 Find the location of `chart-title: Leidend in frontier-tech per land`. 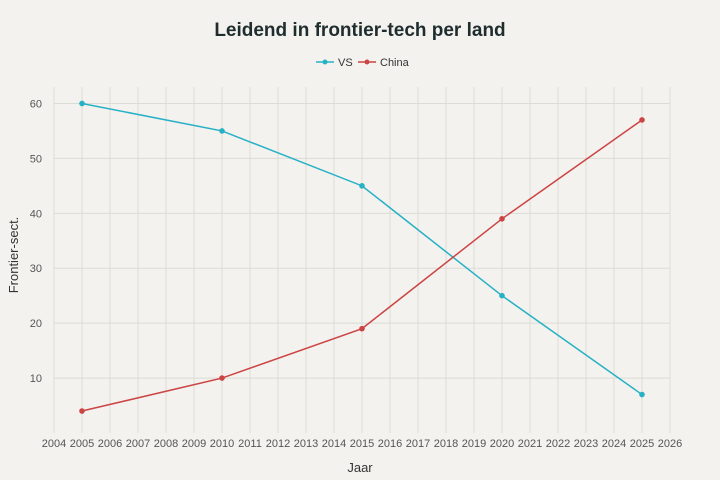

chart-title: Leidend in frontier-tech per land is located at coordinates (359, 30).